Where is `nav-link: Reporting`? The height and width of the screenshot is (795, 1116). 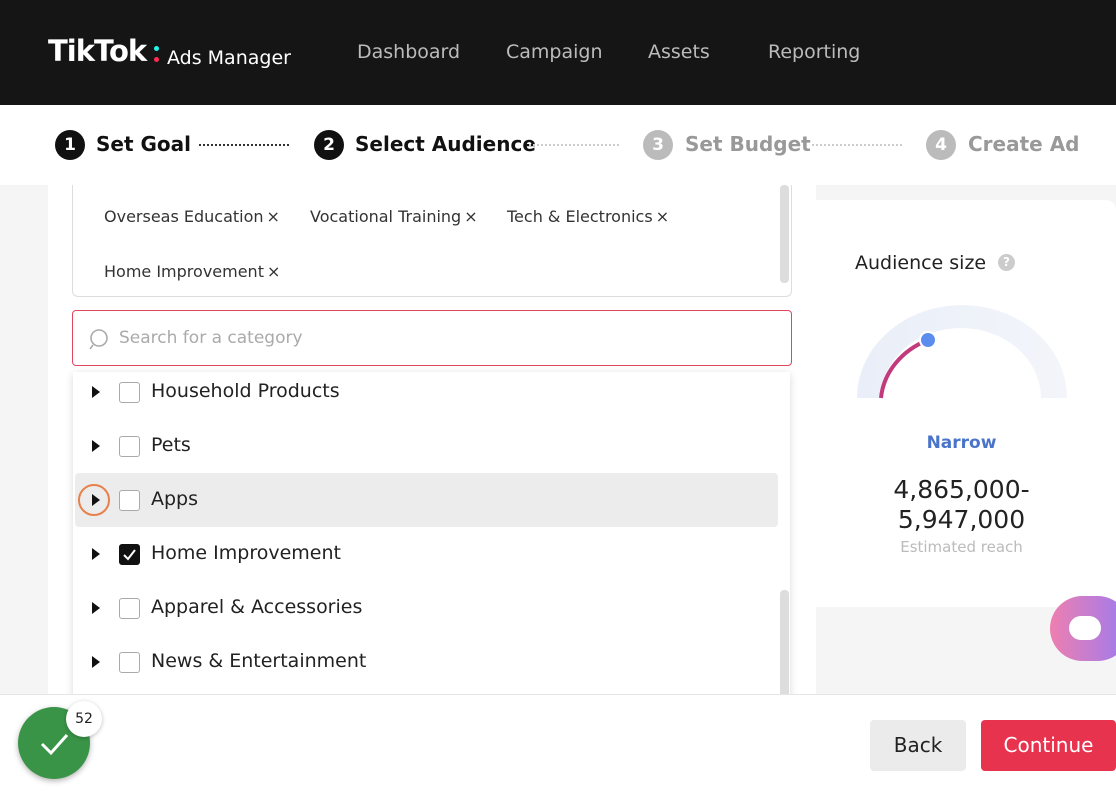 nav-link: Reporting is located at coordinates (814, 52).